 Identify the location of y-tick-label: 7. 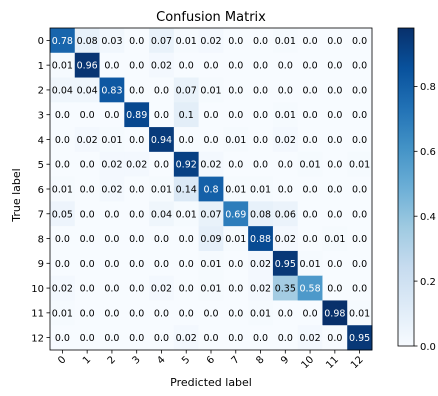
(41, 215).